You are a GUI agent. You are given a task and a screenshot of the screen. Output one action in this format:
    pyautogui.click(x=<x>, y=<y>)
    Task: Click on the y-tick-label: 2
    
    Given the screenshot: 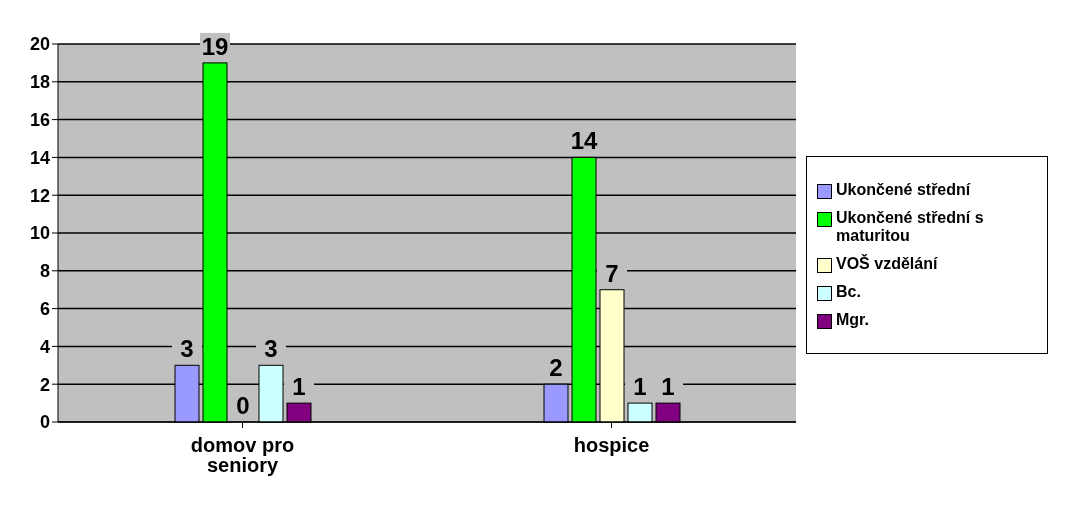 What is the action you would take?
    pyautogui.click(x=44, y=384)
    